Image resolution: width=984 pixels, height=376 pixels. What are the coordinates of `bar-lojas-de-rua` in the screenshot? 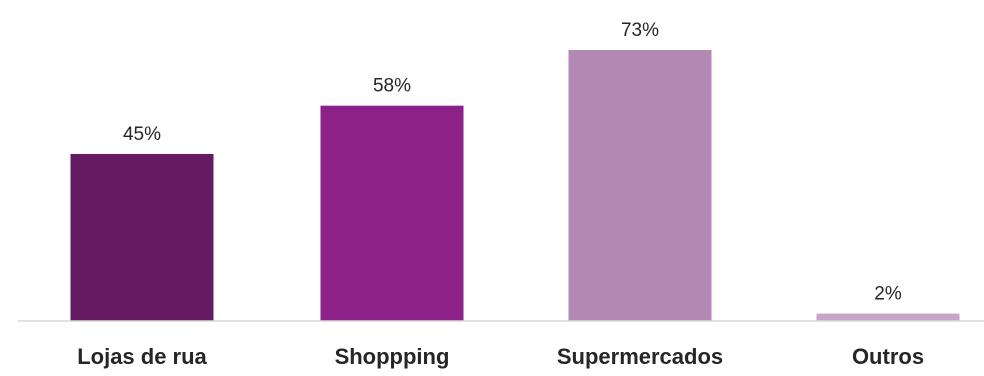 It's located at (142, 237).